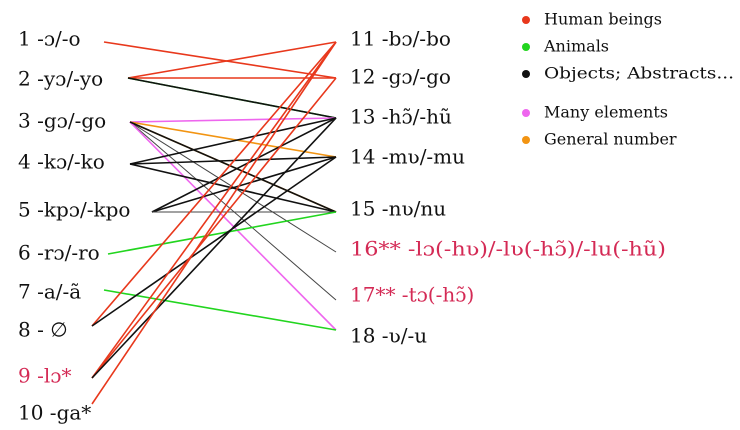 Image resolution: width=740 pixels, height=430 pixels. What do you see at coordinates (60, 79) in the screenshot?
I see `left-item-2: 2 -yɔ/-yo` at bounding box center [60, 79].